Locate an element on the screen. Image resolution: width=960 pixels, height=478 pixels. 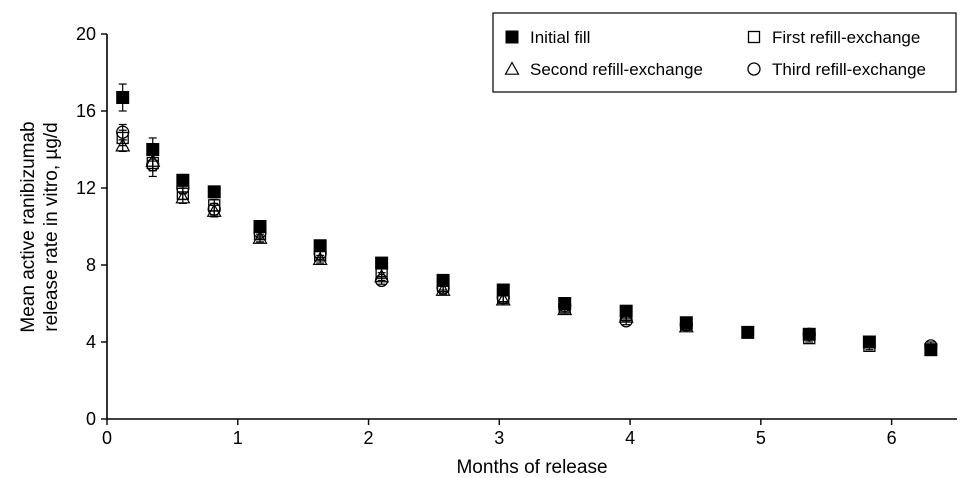
x-tick-label: 0 is located at coordinates (107, 438).